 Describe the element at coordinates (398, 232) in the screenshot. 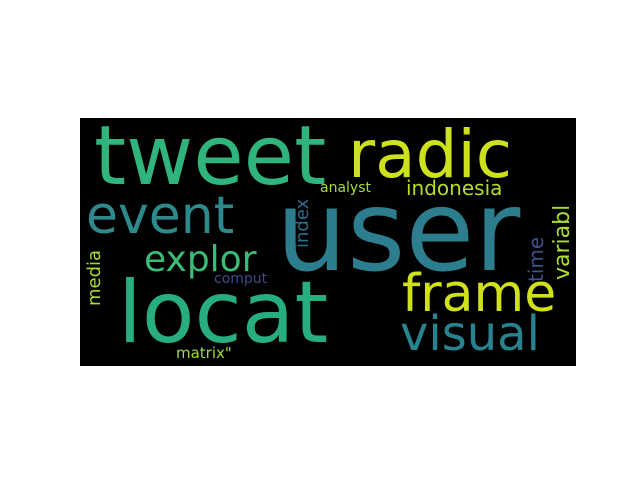

I see `word-user: user` at that location.